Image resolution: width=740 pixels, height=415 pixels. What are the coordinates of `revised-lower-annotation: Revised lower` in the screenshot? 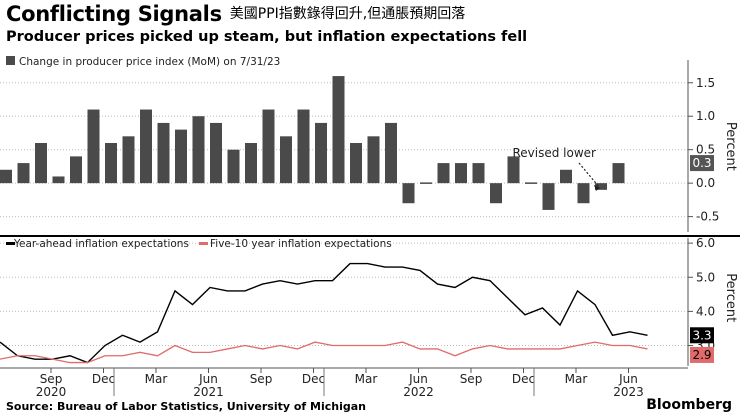 It's located at (555, 153).